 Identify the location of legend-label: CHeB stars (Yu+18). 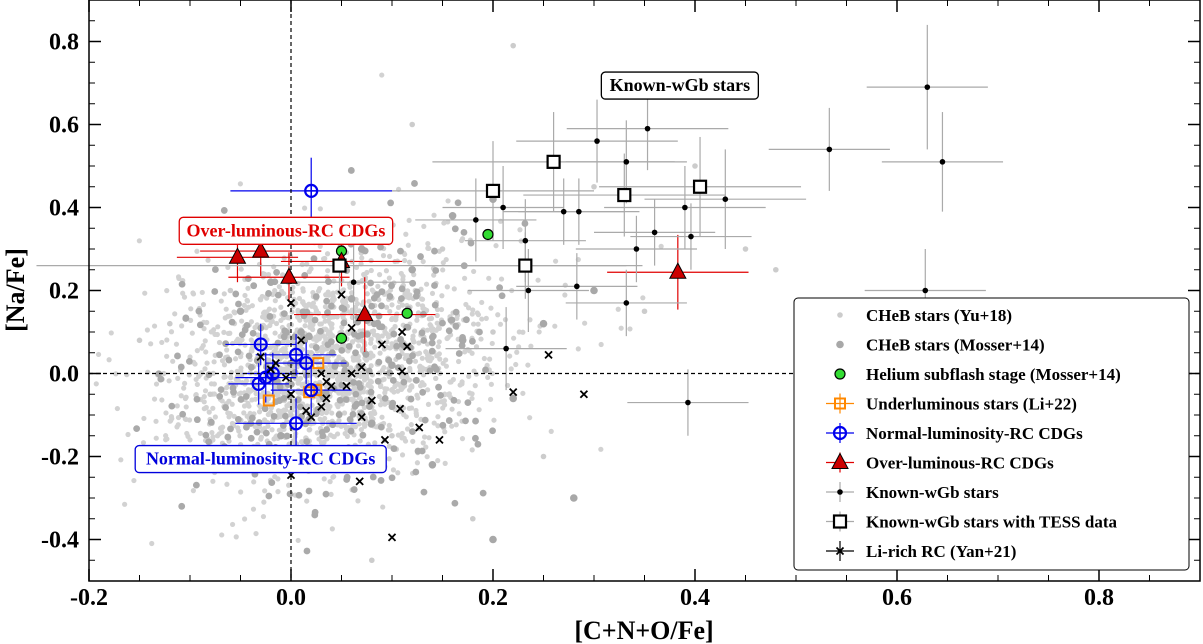
(939, 315).